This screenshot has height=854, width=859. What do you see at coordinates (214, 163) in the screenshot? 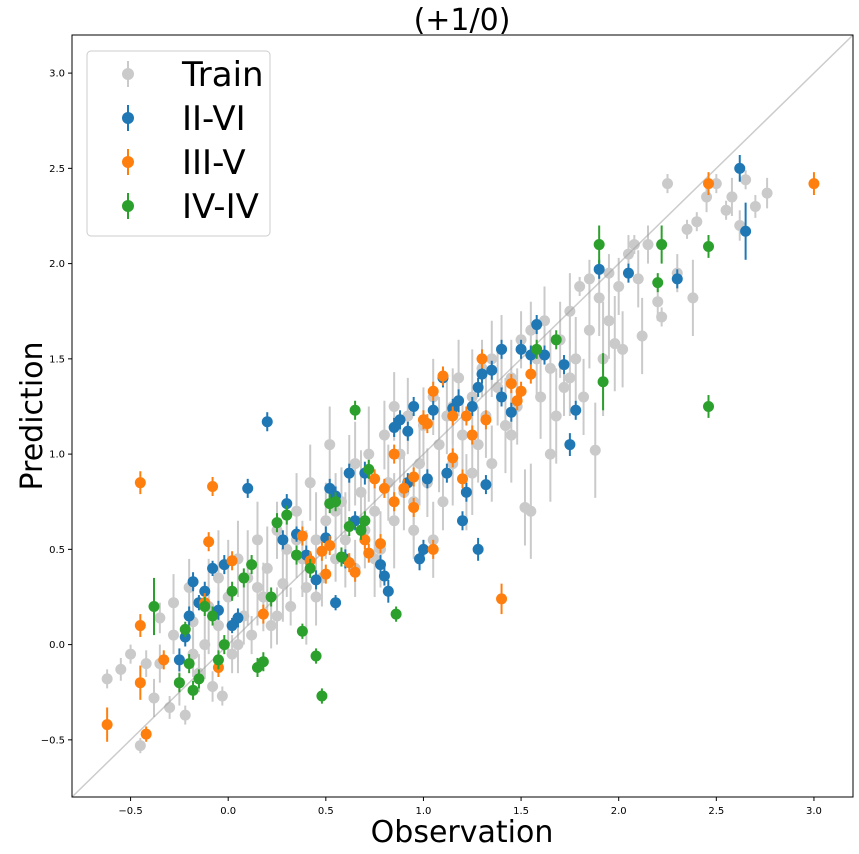
I see `legend-label: III-V` at bounding box center [214, 163].